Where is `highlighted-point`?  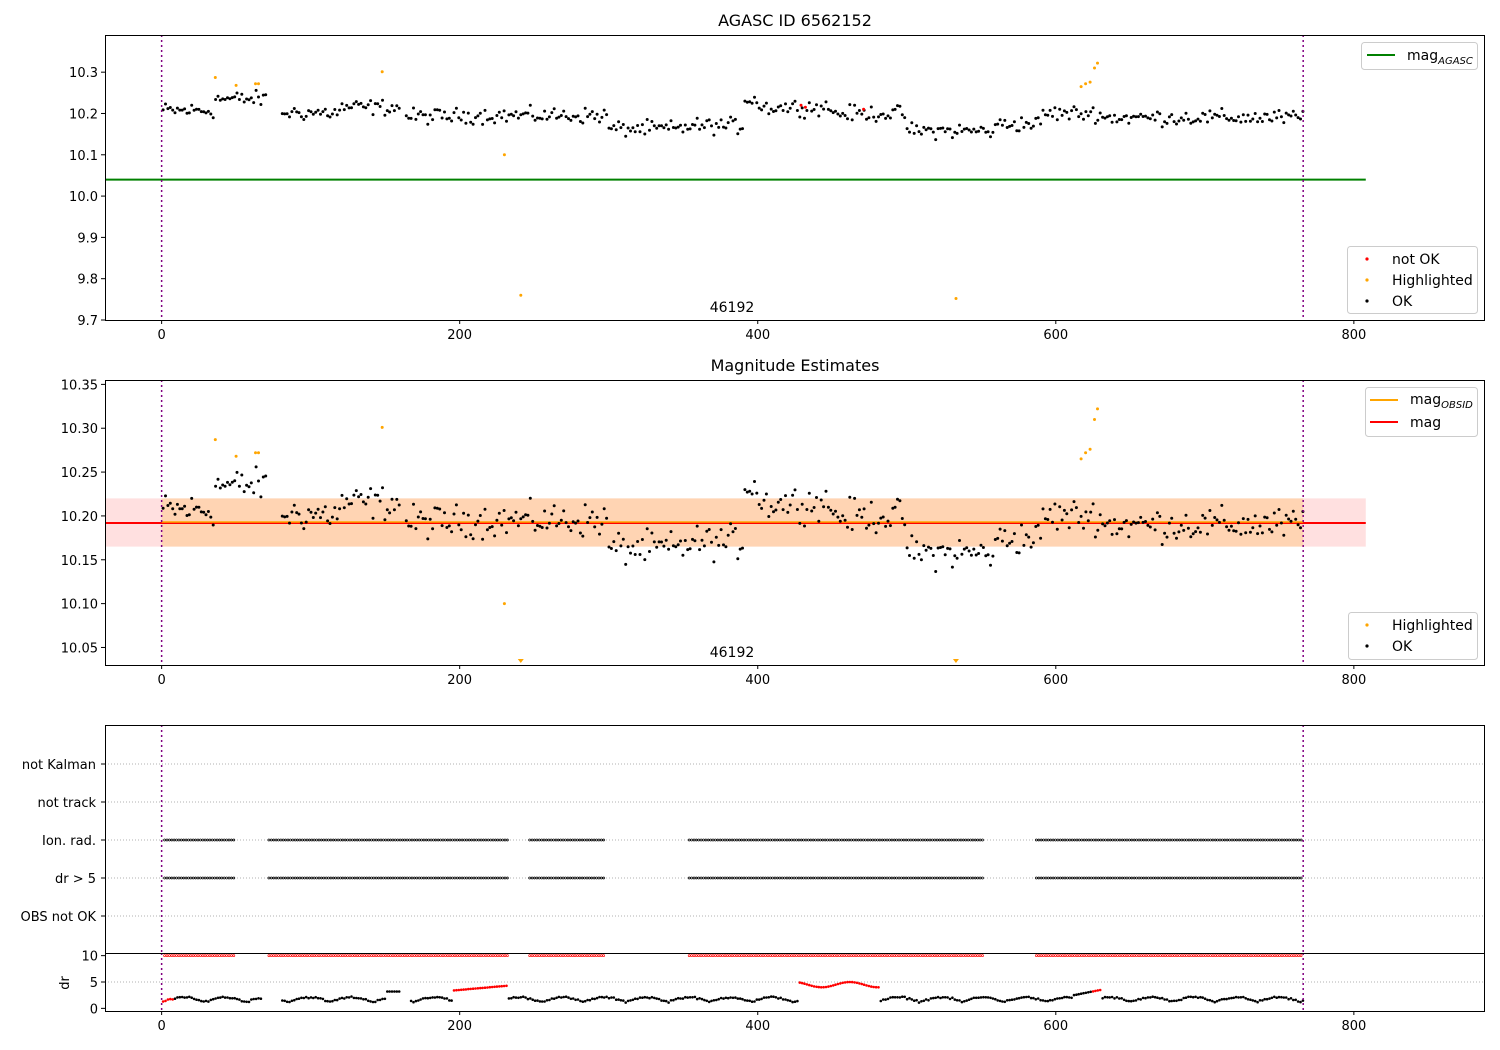 highlighted-point is located at coordinates (382, 72).